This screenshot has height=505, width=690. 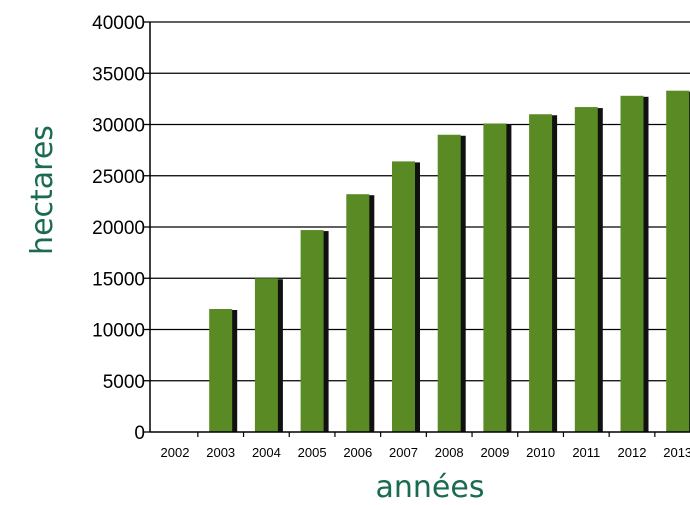 What do you see at coordinates (632, 452) in the screenshot?
I see `x-tick-label: 2012` at bounding box center [632, 452].